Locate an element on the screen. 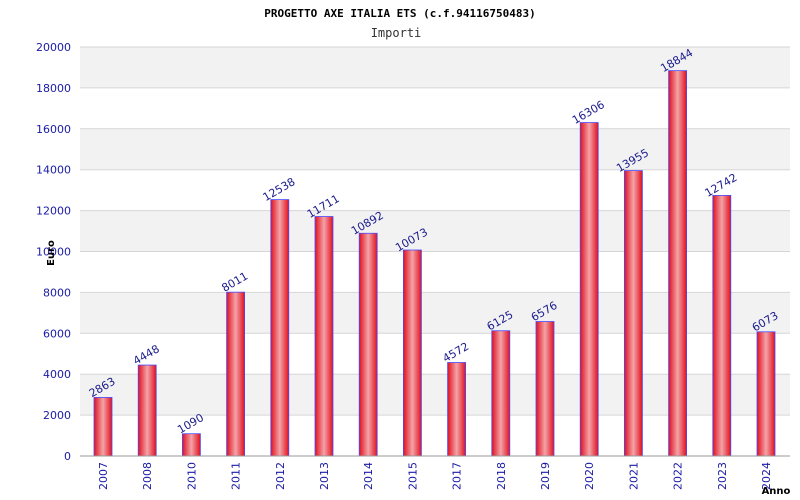 This screenshot has width=800, height=500. x-tick-label: 2024 is located at coordinates (766, 476).